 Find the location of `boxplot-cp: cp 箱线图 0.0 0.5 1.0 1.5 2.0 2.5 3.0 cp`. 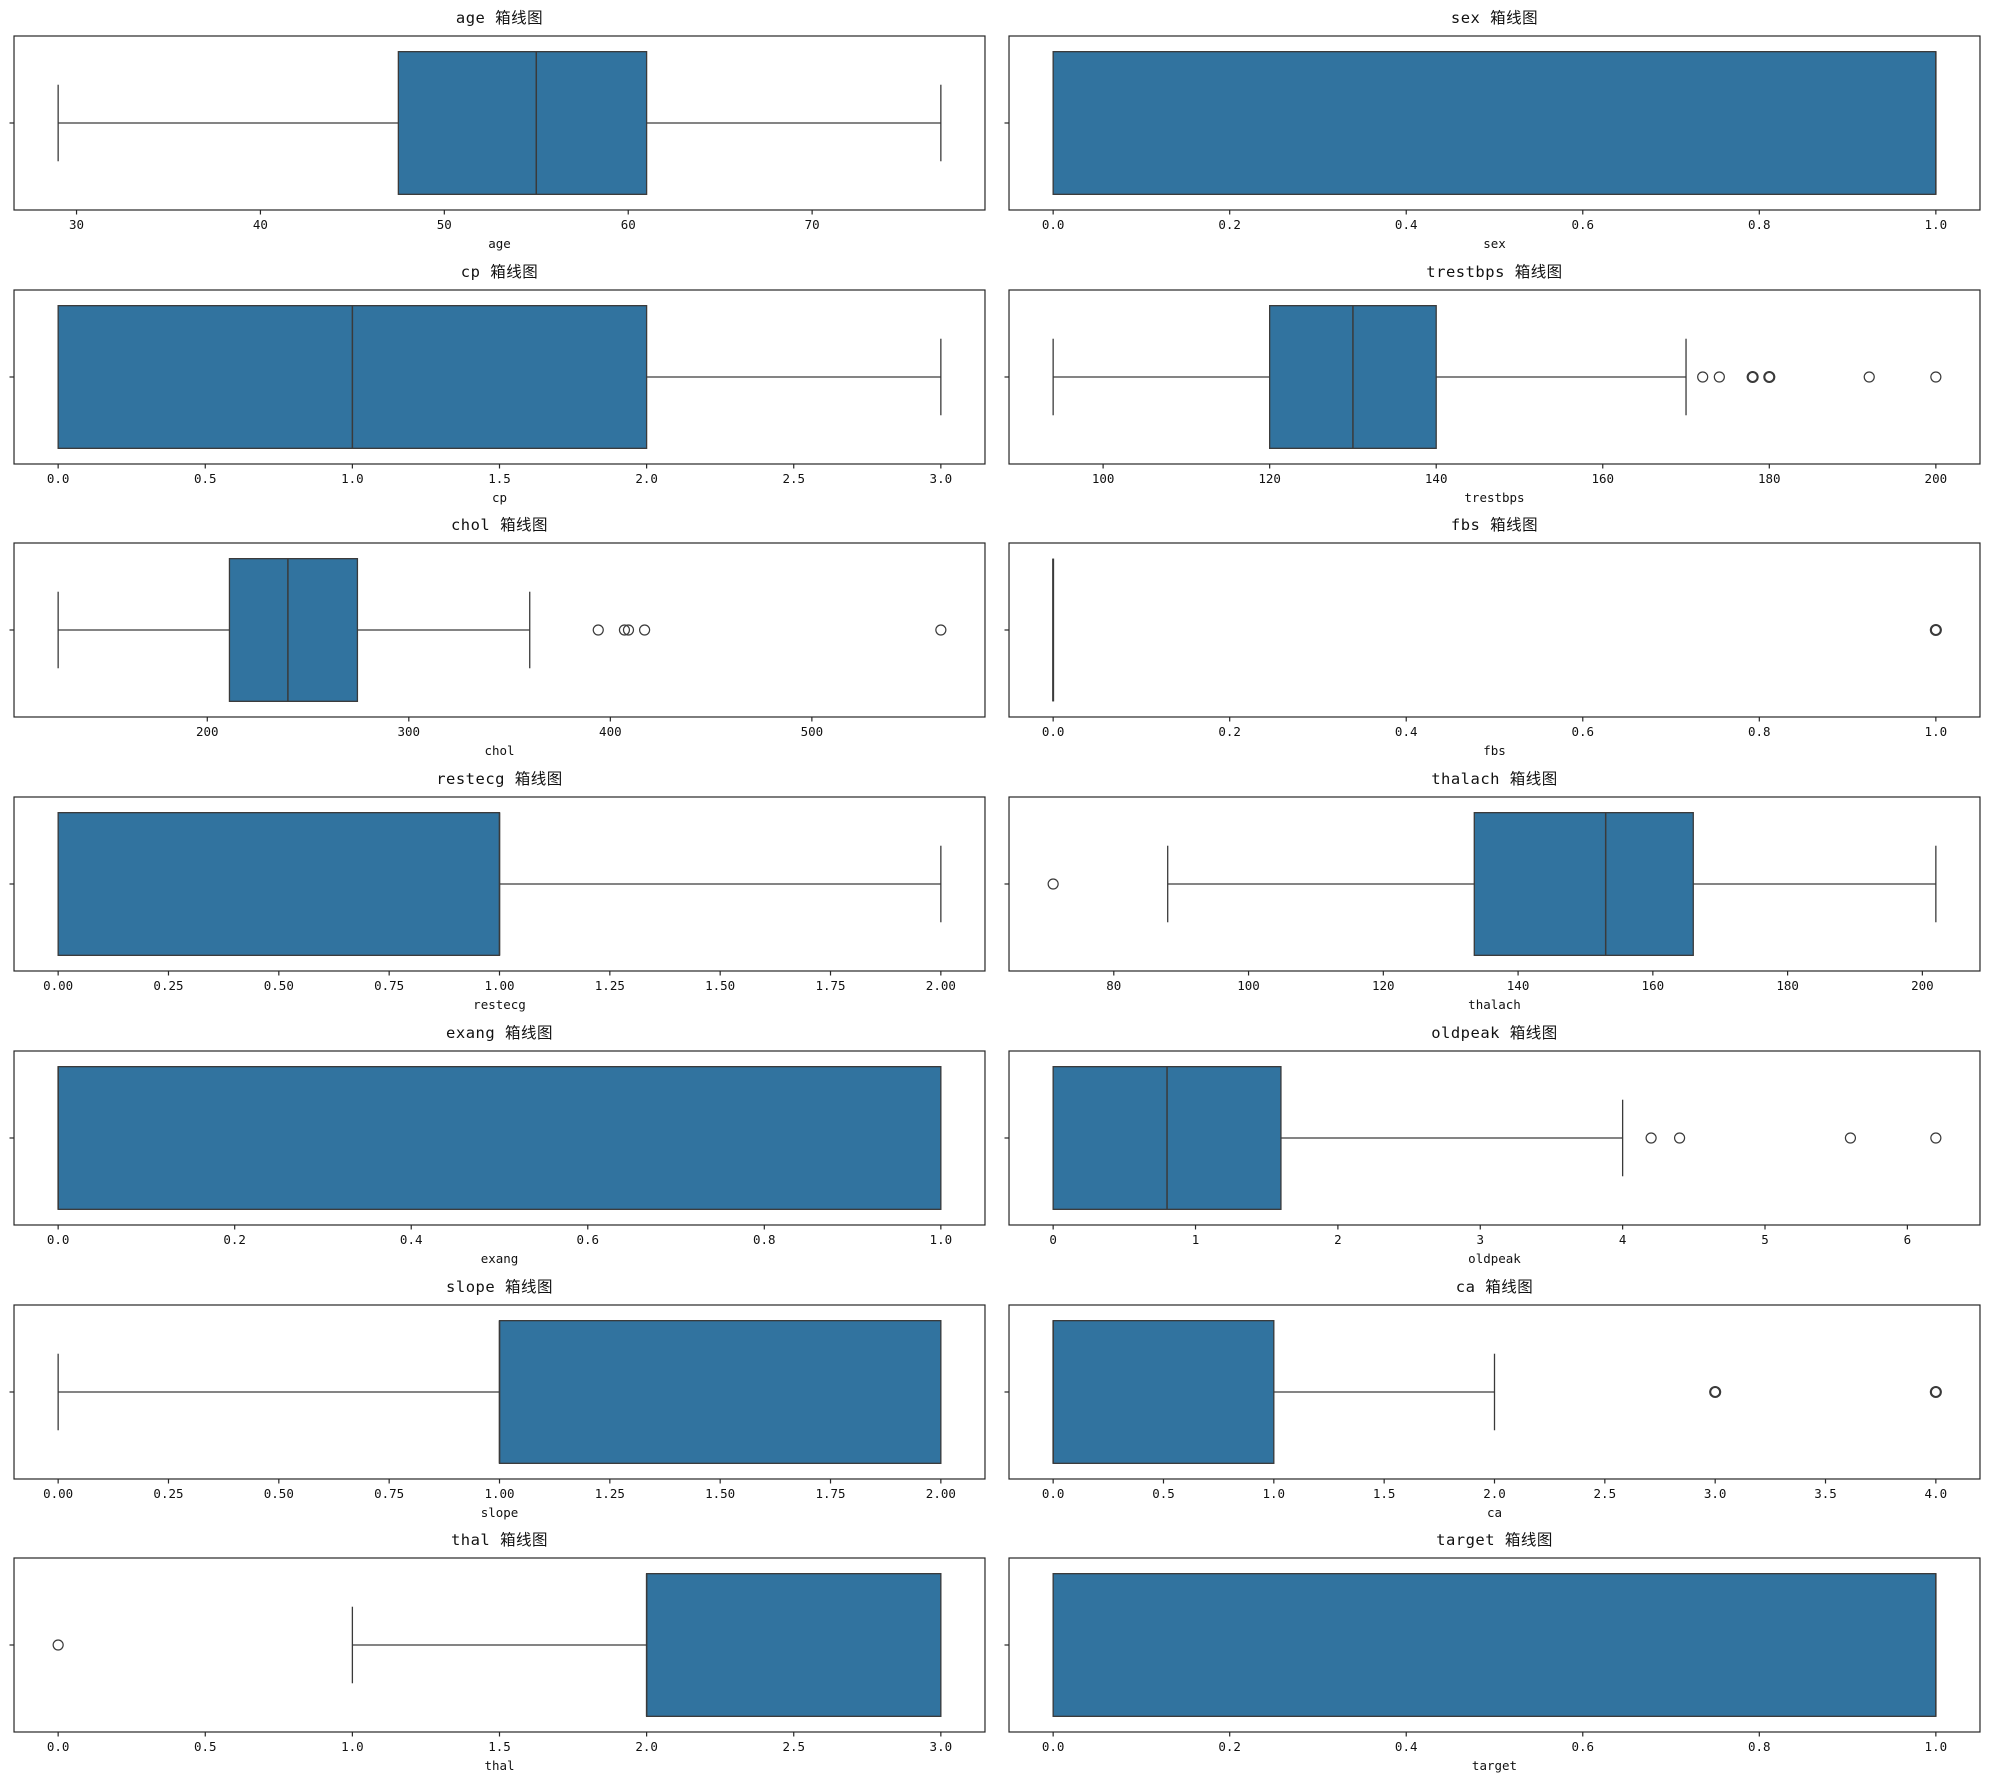

boxplot-cp: cp 箱线图 0.0 0.5 1.0 1.5 2.0 2.5 3.0 cp is located at coordinates (497, 384).